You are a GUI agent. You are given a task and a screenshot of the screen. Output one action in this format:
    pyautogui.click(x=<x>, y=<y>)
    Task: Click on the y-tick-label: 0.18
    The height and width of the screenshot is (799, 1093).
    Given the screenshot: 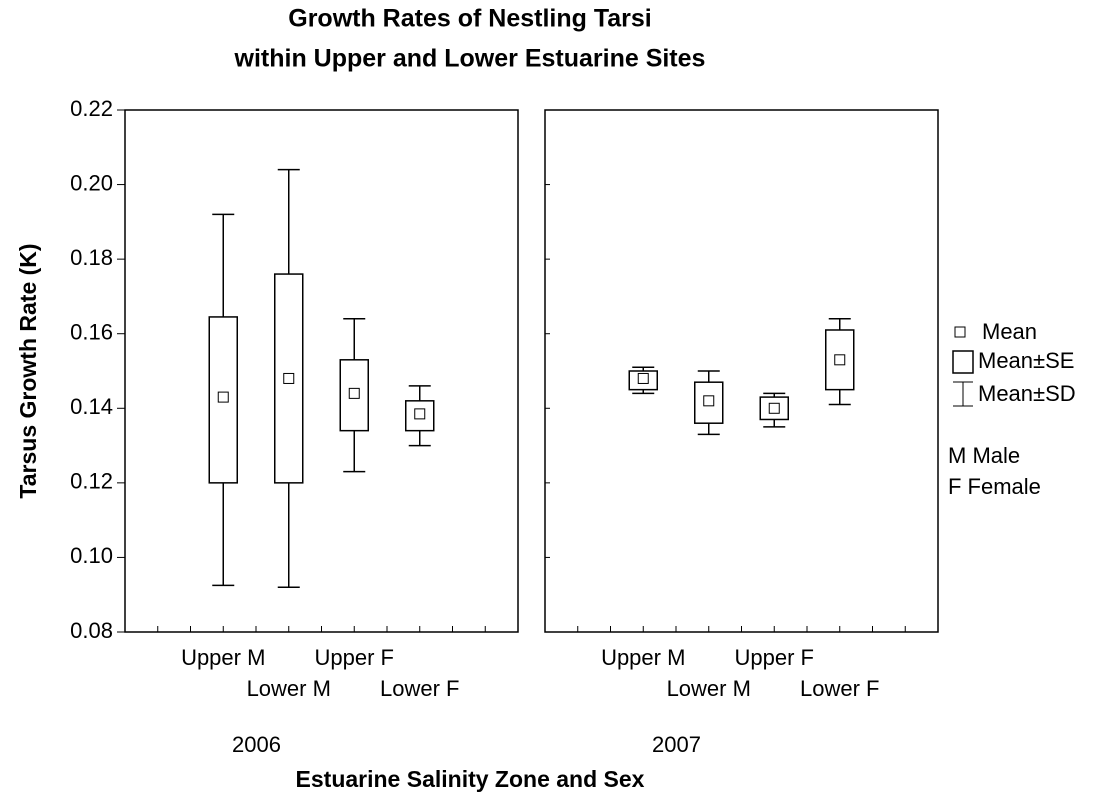 What is the action you would take?
    pyautogui.click(x=91, y=257)
    